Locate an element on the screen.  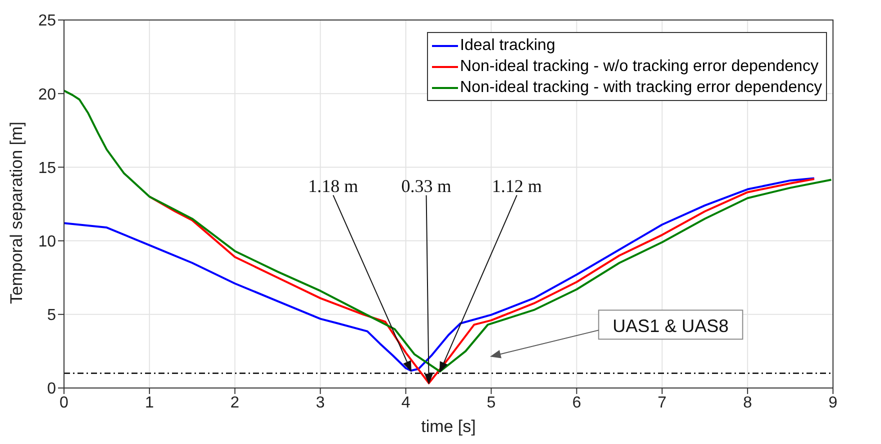
x-tick-label: 2 is located at coordinates (235, 403).